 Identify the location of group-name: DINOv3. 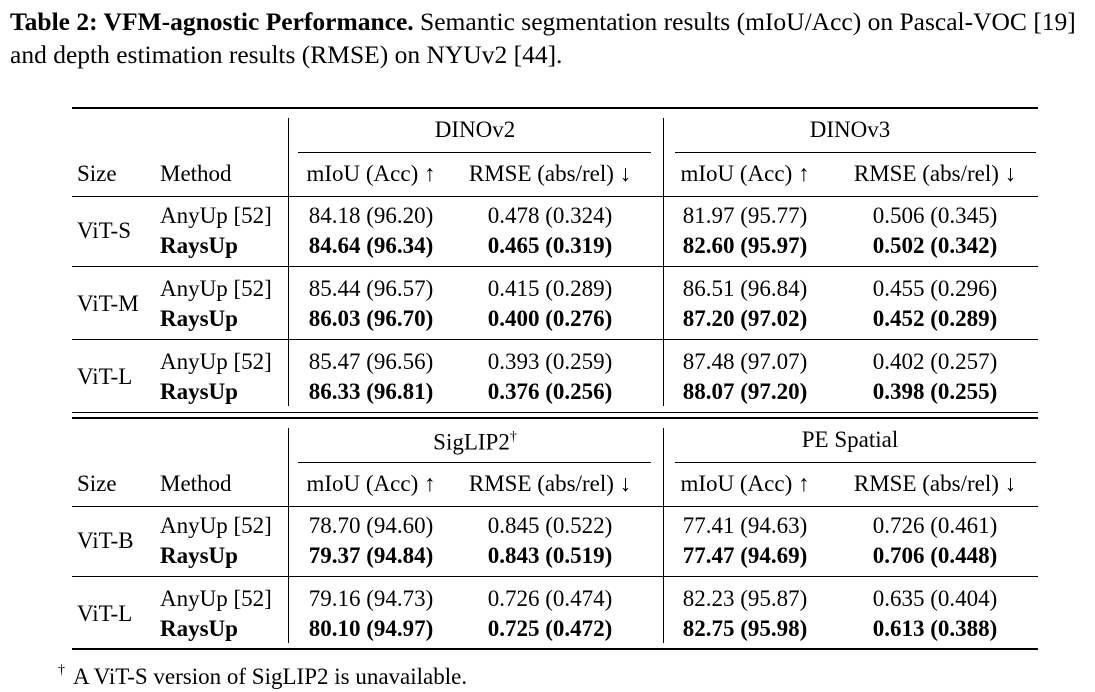
(850, 129).